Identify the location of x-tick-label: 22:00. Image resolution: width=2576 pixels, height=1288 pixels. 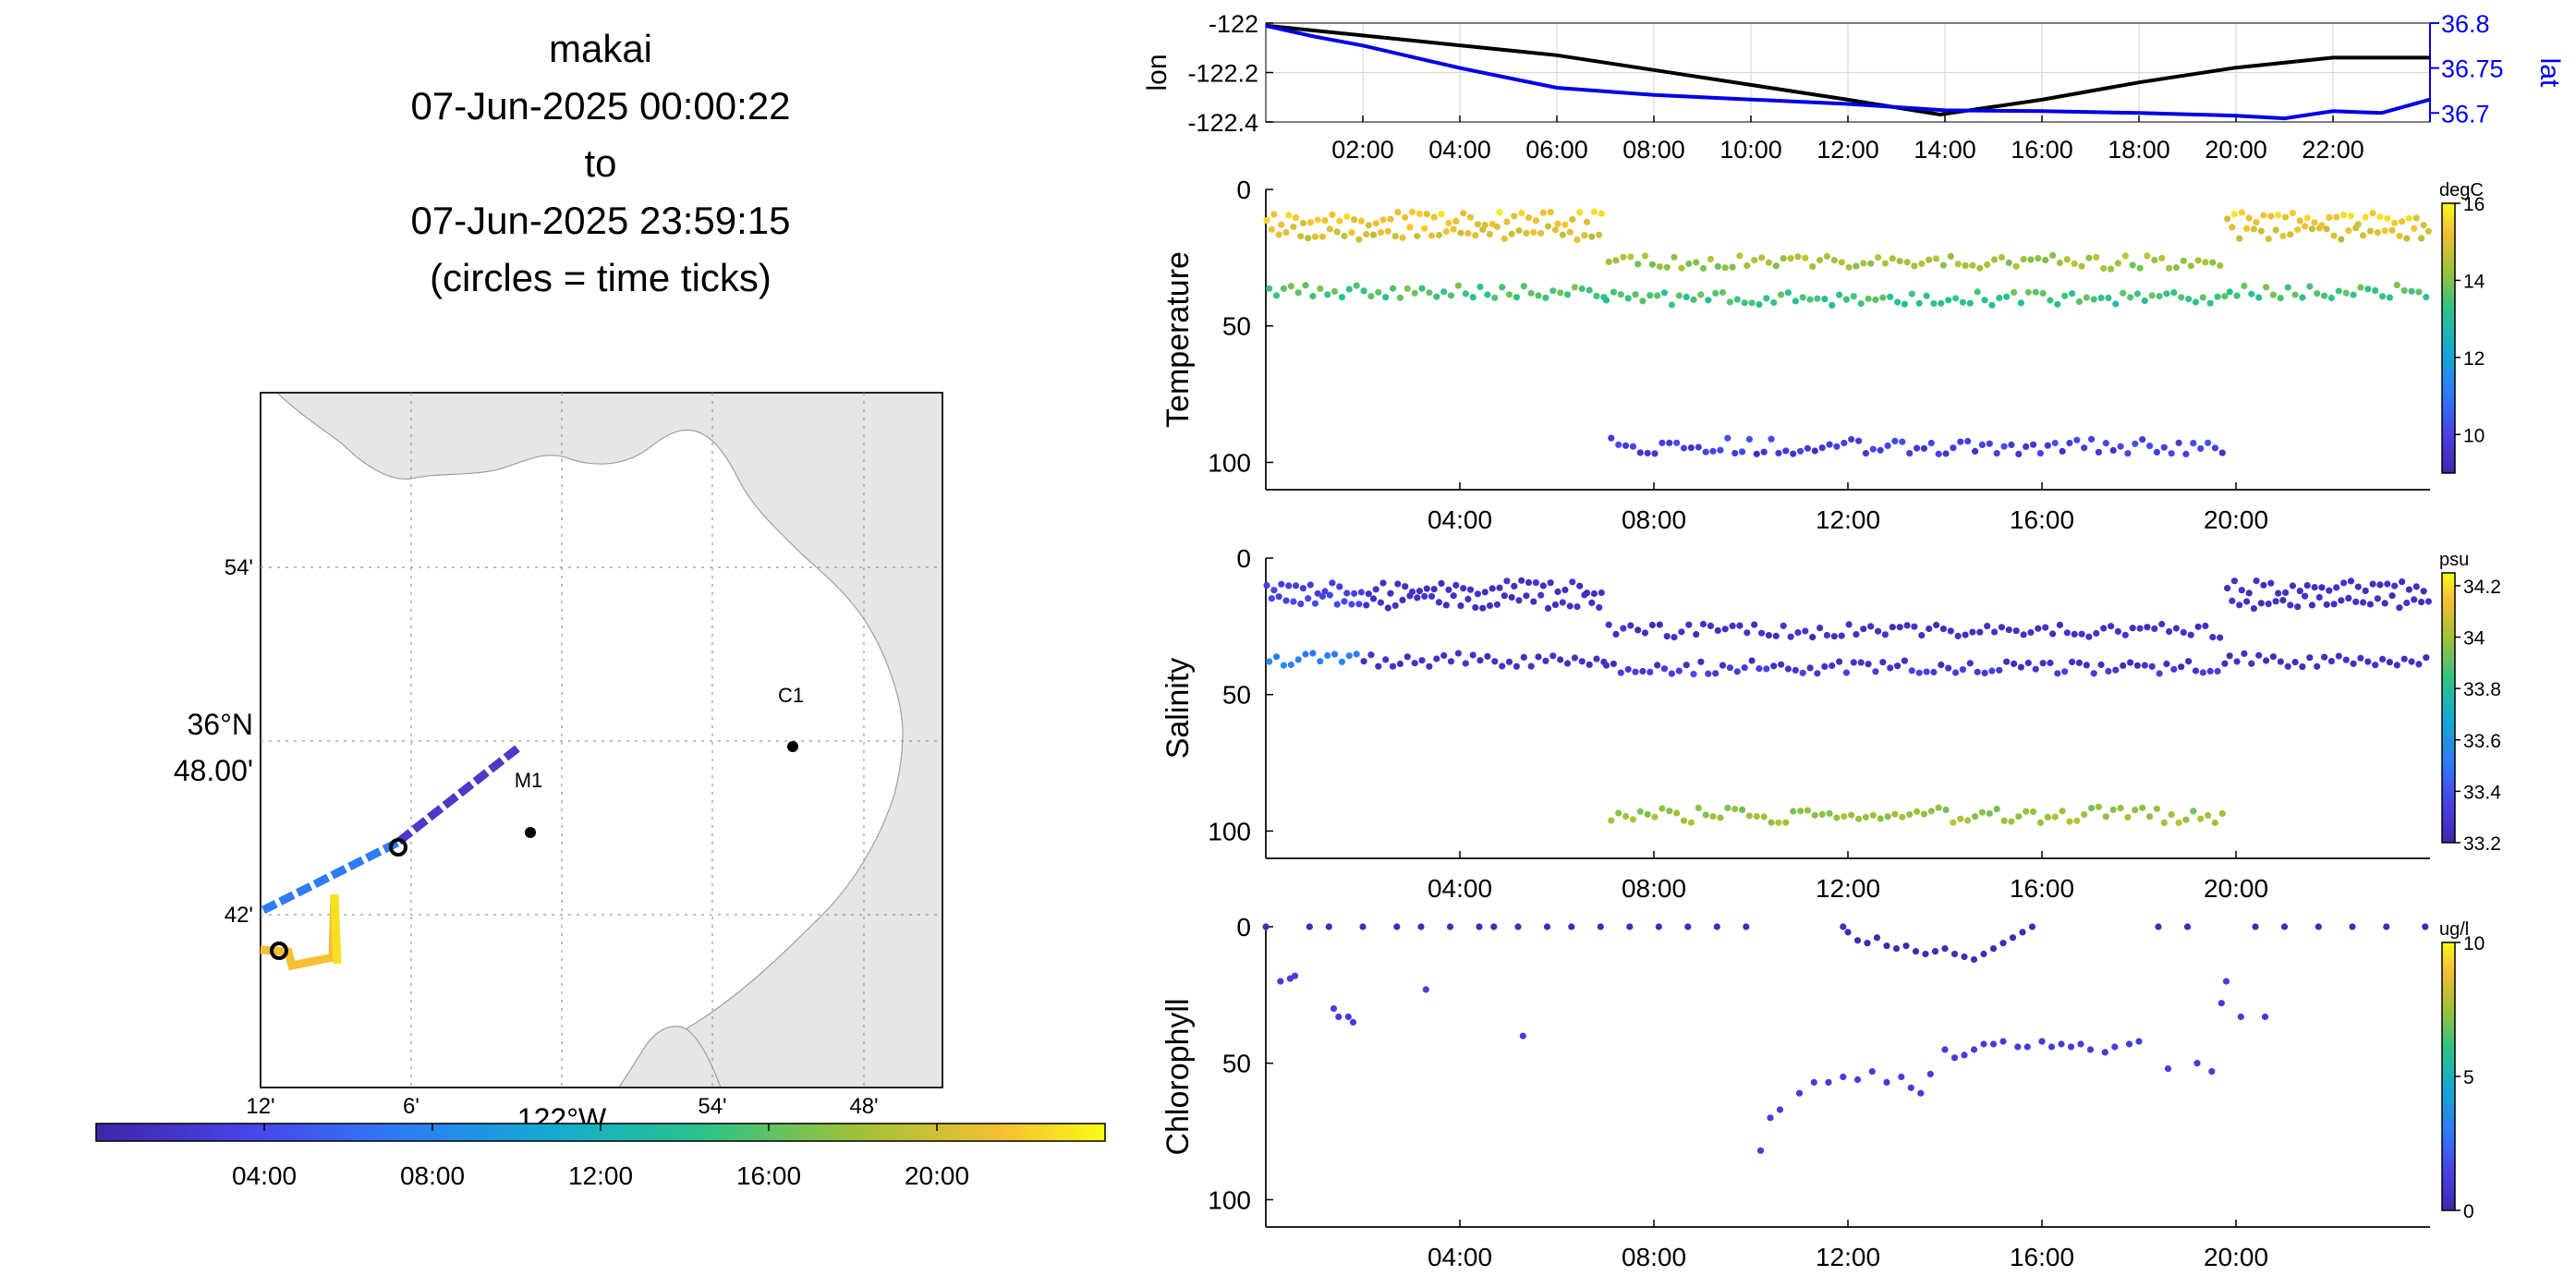
(2333, 150).